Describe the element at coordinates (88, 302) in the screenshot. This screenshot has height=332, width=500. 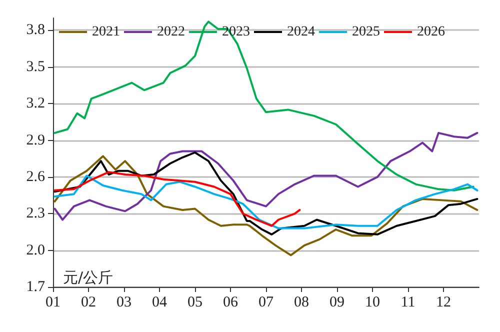
I see `x-tick-label: 02` at that location.